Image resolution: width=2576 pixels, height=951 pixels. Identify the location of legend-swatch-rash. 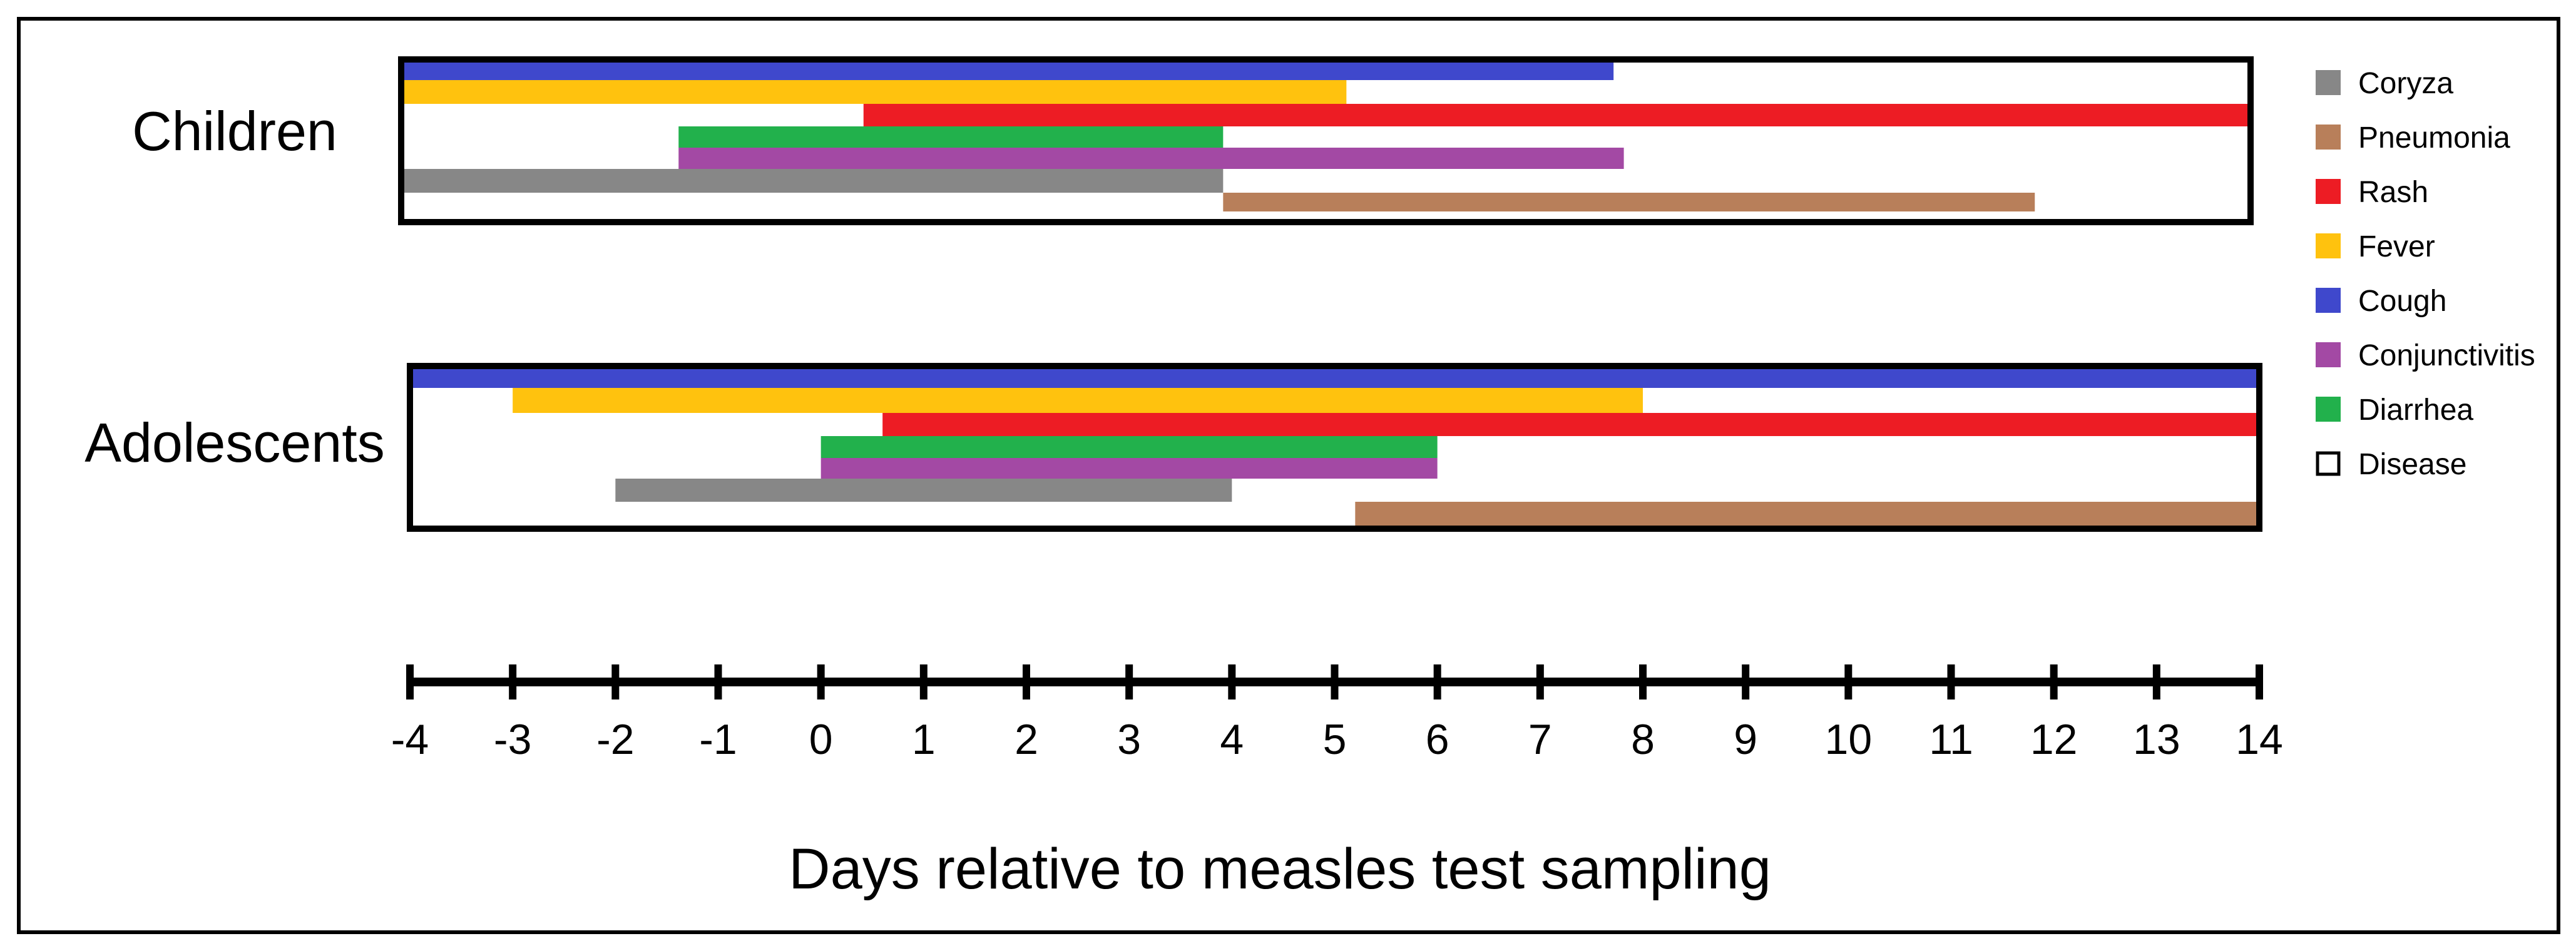
(2328, 192).